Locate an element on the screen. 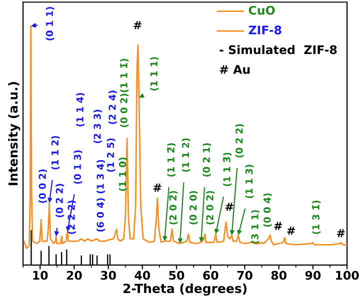 The image size is (360, 304). annotation: (2 0 2̄) is located at coordinates (173, 207).